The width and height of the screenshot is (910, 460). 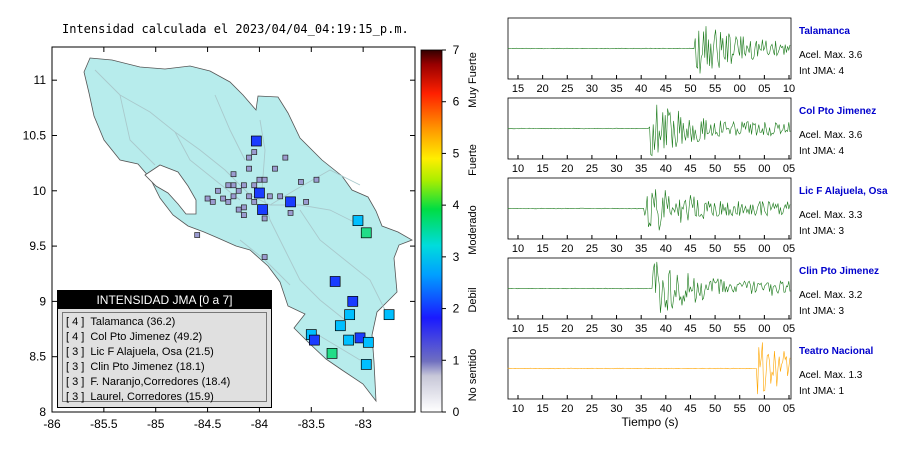 I want to click on jma-intensity: Int JMA: 3, so click(x=821, y=231).